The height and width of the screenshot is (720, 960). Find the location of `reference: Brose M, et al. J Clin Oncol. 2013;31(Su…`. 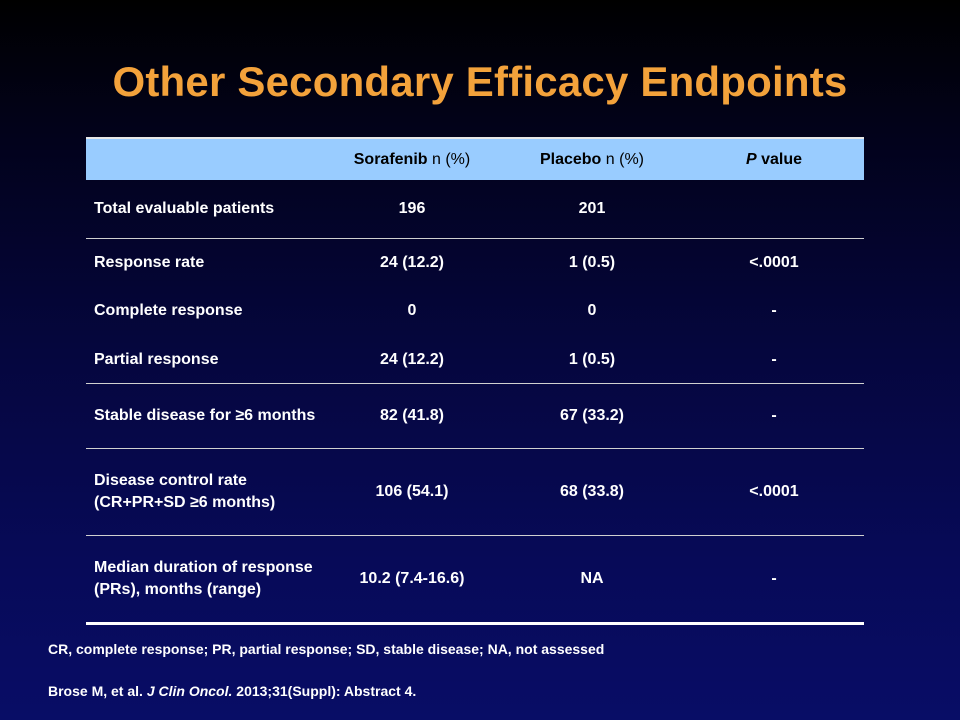

reference: Brose M, et al. J Clin Oncol. 2013;31(Su… is located at coordinates (232, 691).